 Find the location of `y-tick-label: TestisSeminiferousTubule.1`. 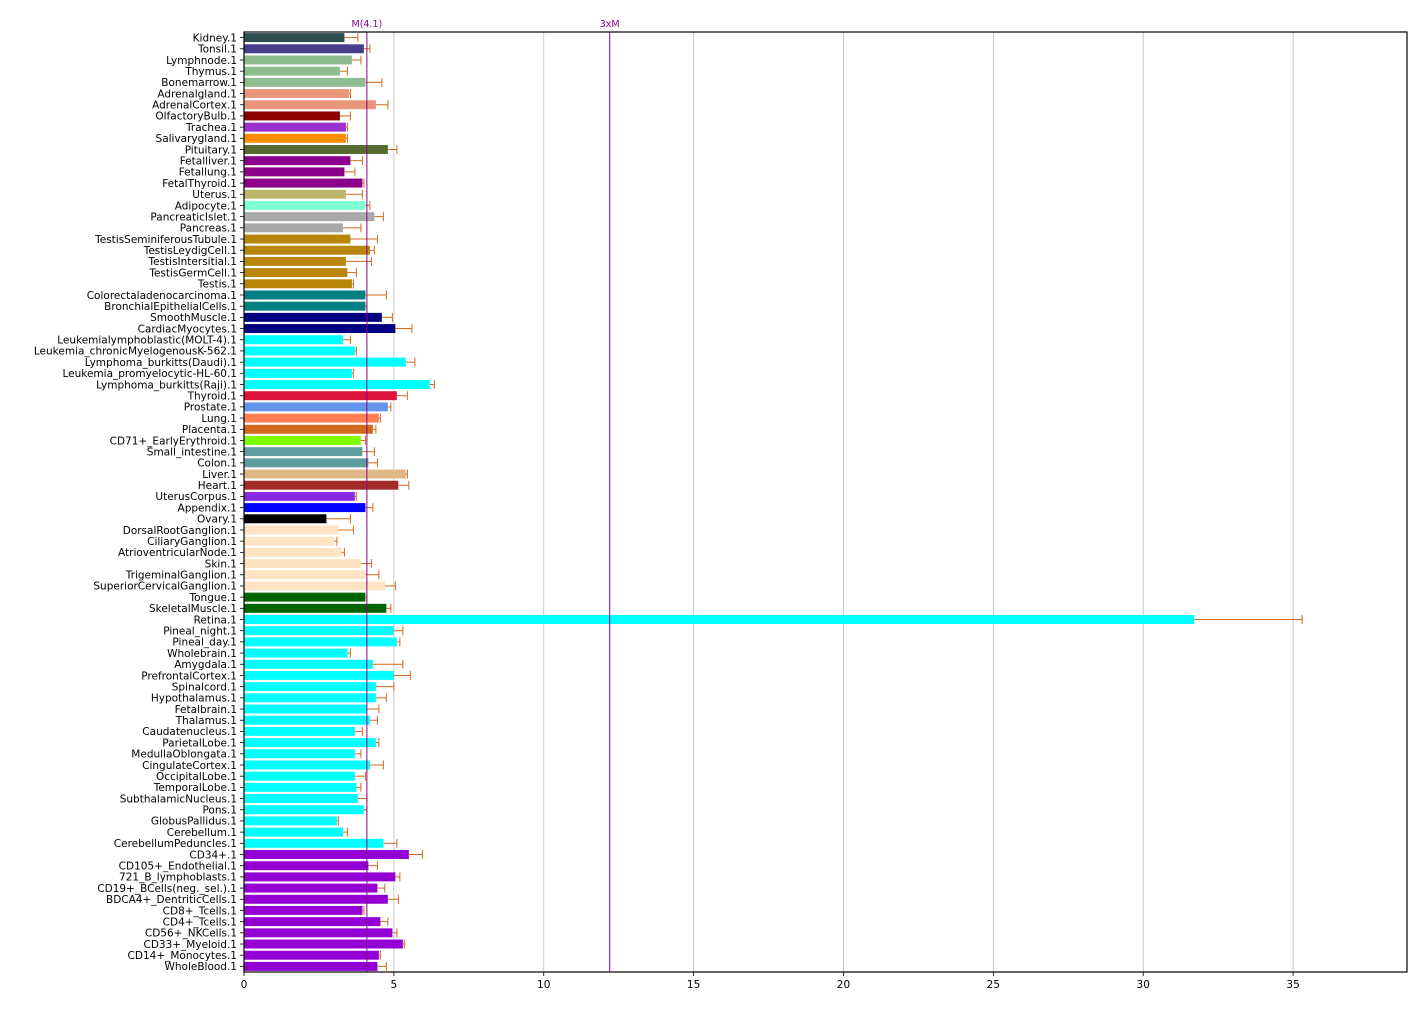

y-tick-label: TestisSeminiferousTubule.1 is located at coordinates (165, 240).